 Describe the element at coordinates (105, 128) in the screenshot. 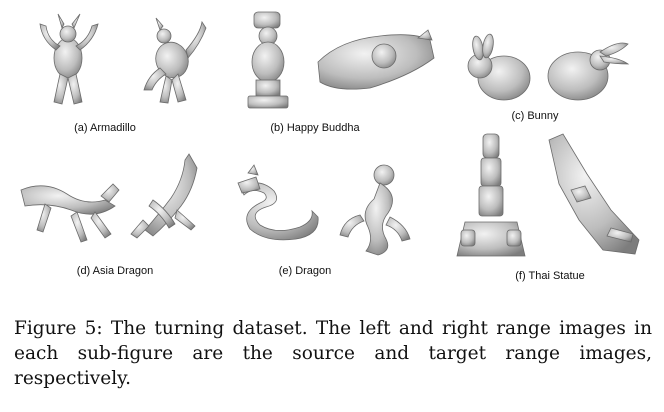

I see `subfigure-label: (a) Armadillo` at that location.